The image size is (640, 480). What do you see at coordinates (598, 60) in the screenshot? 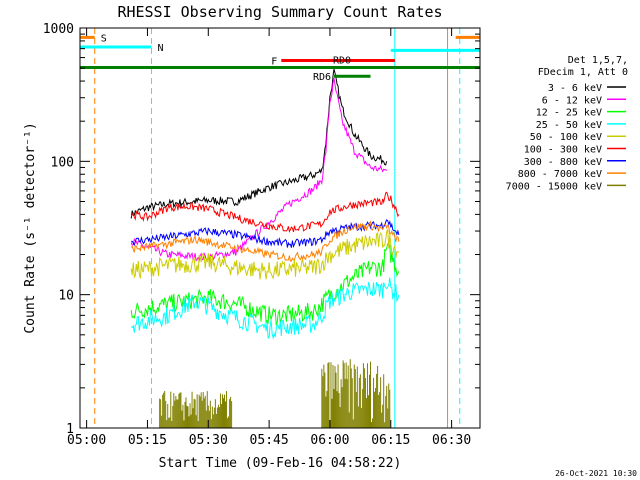
I see `legend-header-line: Det 1,5,7,` at bounding box center [598, 60].